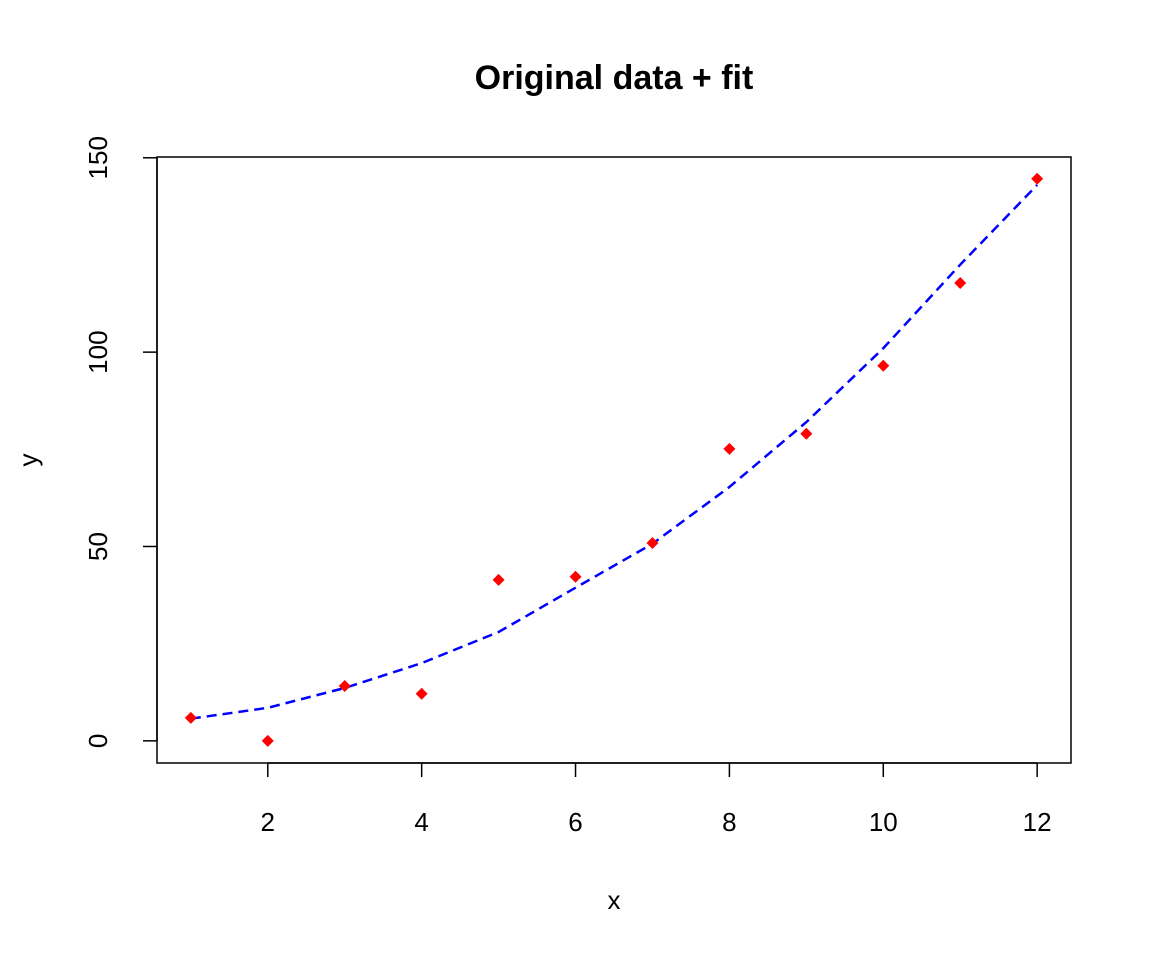 The image size is (1152, 960). I want to click on x-tick-label: 10, so click(883, 822).